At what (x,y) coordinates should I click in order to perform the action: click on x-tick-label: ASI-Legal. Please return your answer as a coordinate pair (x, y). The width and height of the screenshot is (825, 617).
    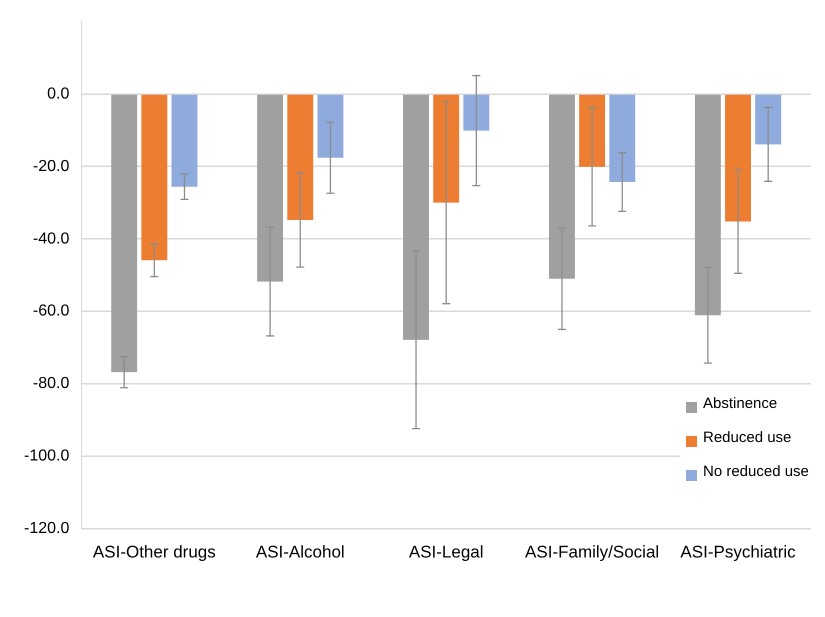
    Looking at the image, I should click on (446, 552).